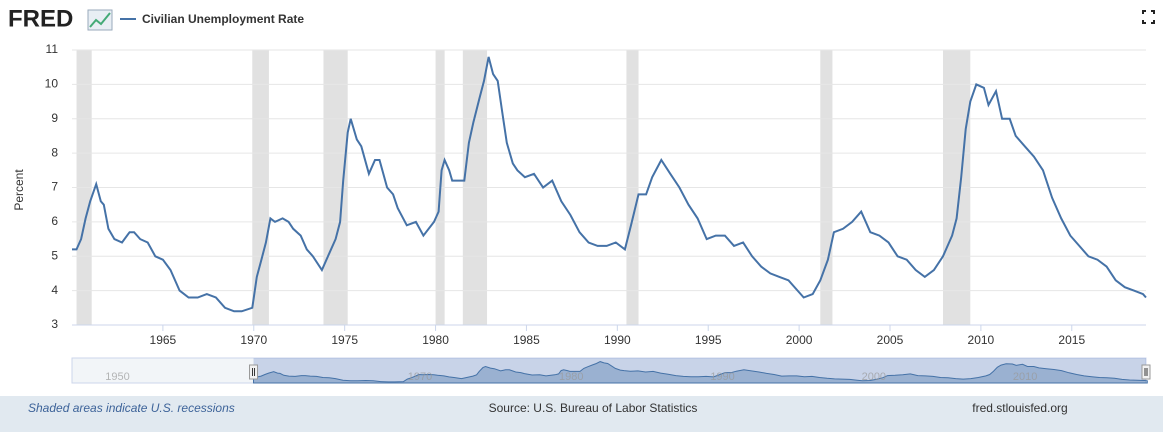  What do you see at coordinates (1071, 340) in the screenshot?
I see `x-tick-label: 2015` at bounding box center [1071, 340].